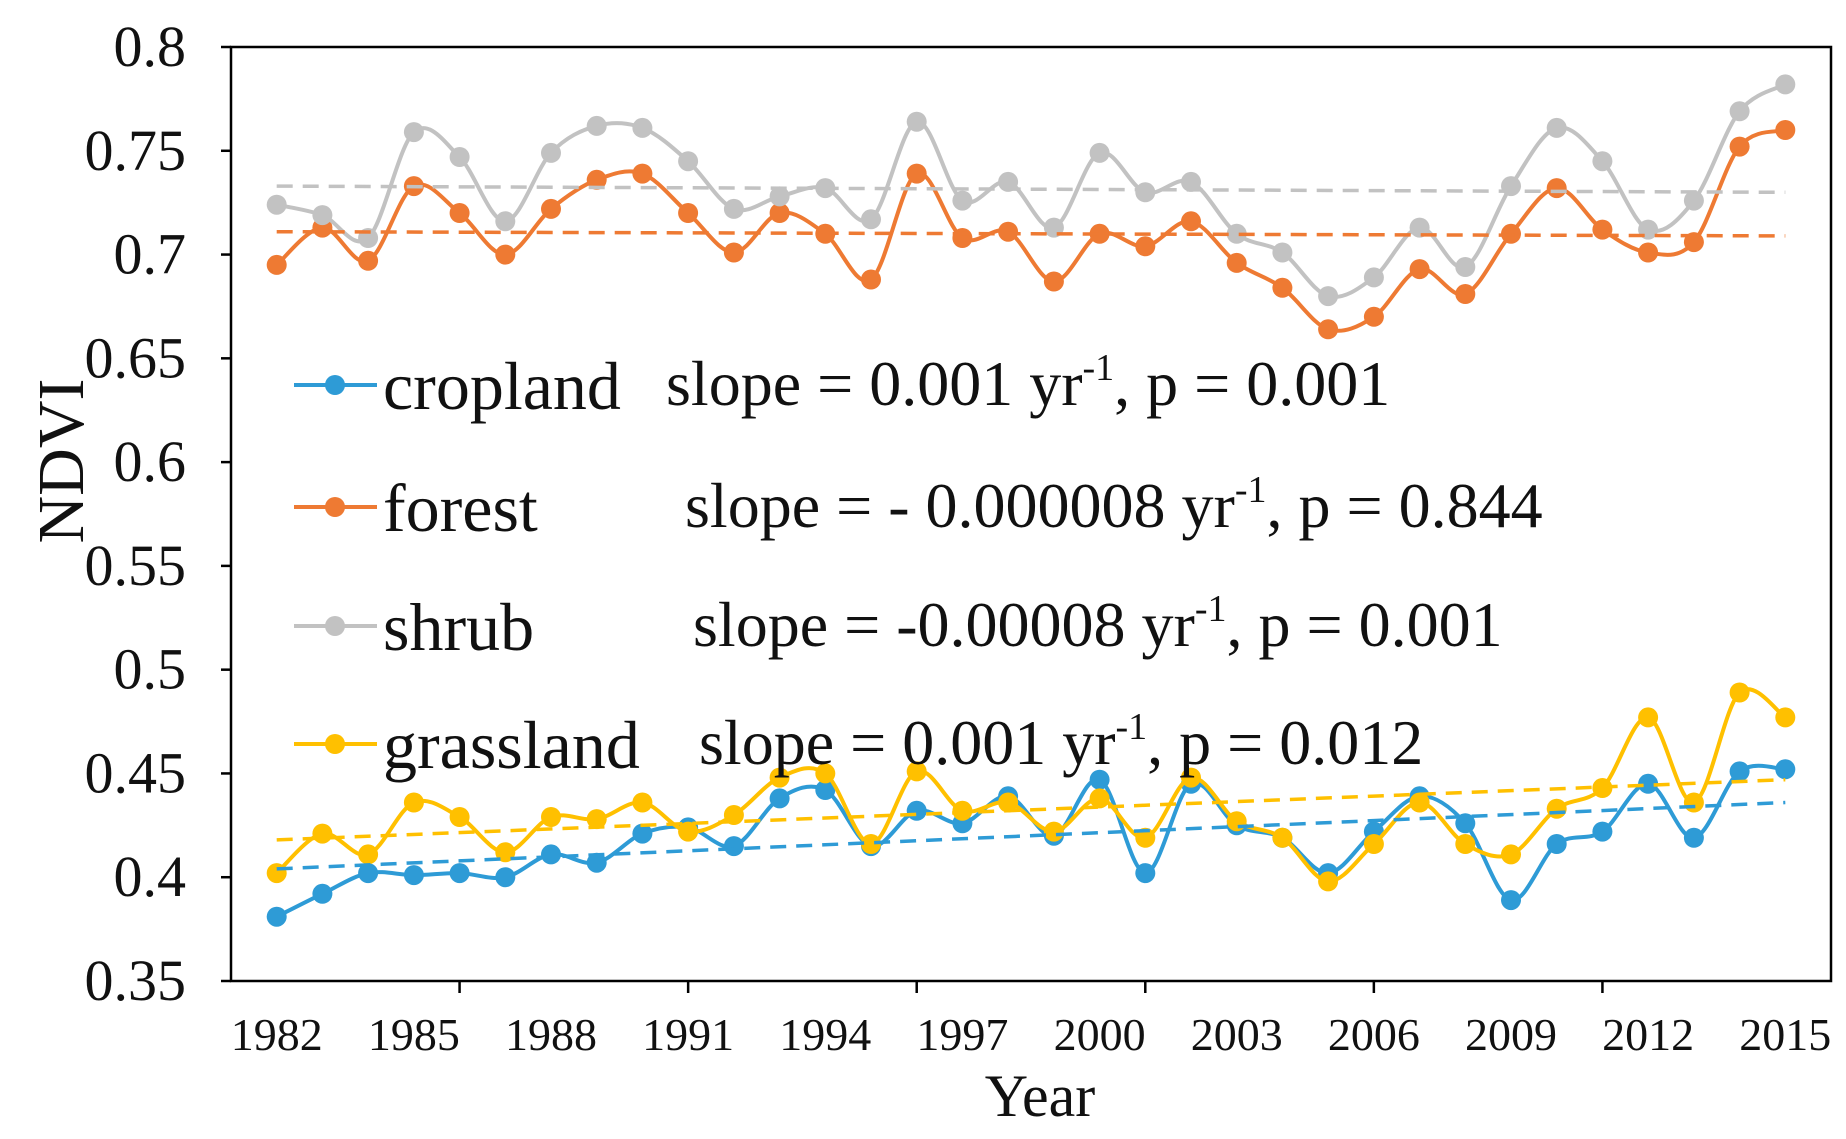 This screenshot has height=1139, width=1846. What do you see at coordinates (1373, 277) in the screenshot?
I see `shrub-point-2006` at bounding box center [1373, 277].